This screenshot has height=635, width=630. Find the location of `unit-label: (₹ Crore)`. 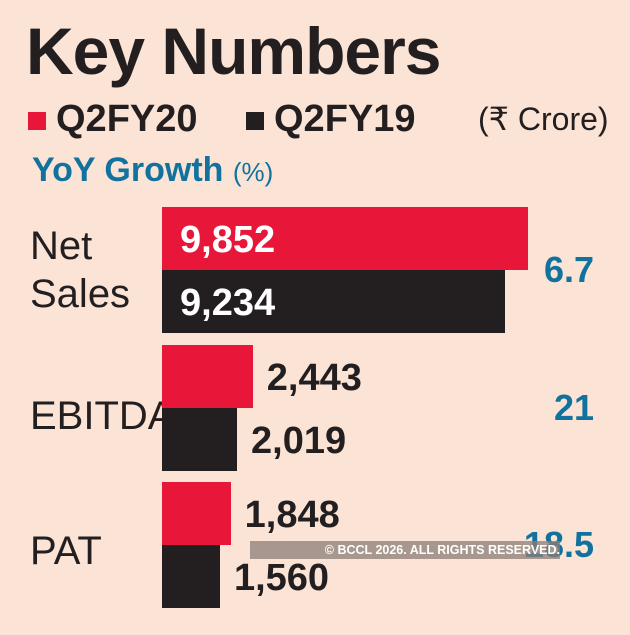

unit-label: (₹ Crore) is located at coordinates (543, 119).